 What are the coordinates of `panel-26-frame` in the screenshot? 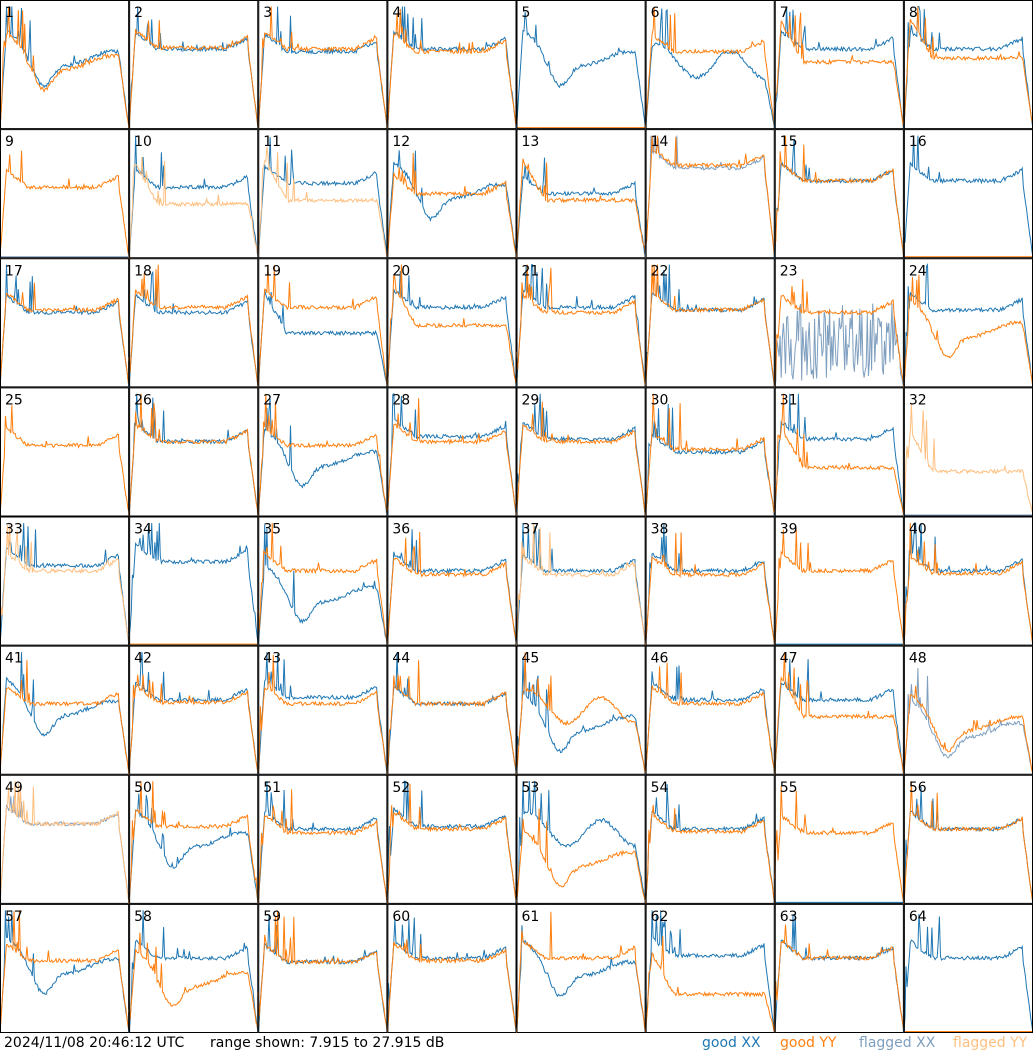 It's located at (194, 452).